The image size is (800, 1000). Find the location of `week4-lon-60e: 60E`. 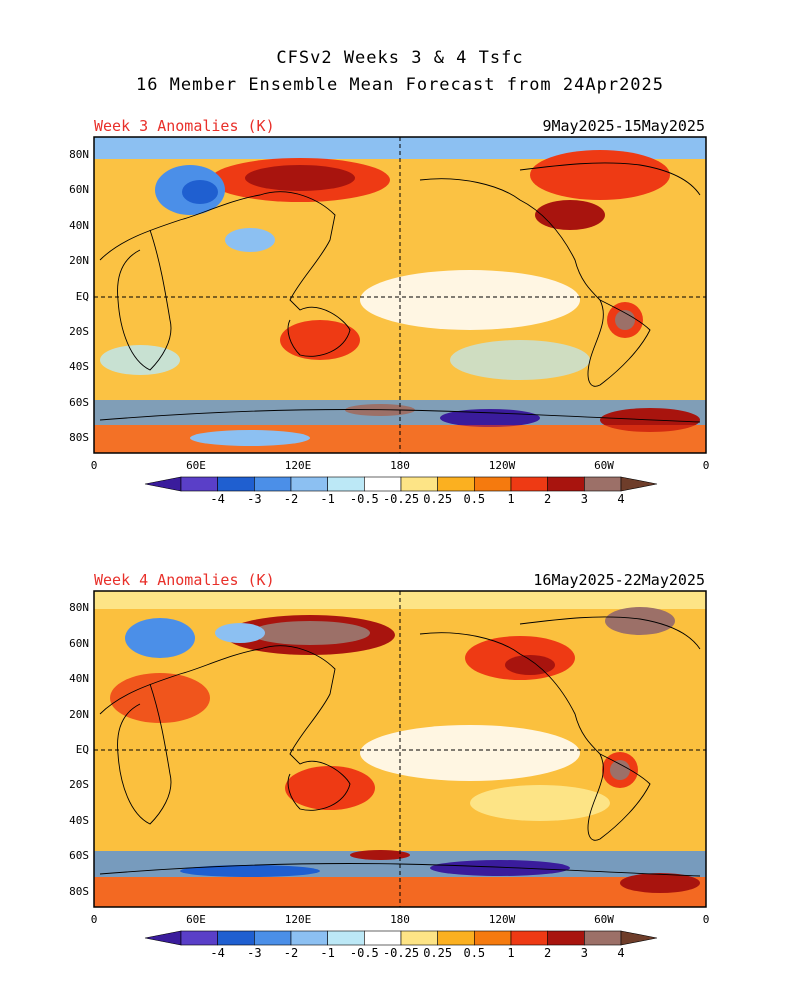

week4-lon-60e: 60E is located at coordinates (196, 919).